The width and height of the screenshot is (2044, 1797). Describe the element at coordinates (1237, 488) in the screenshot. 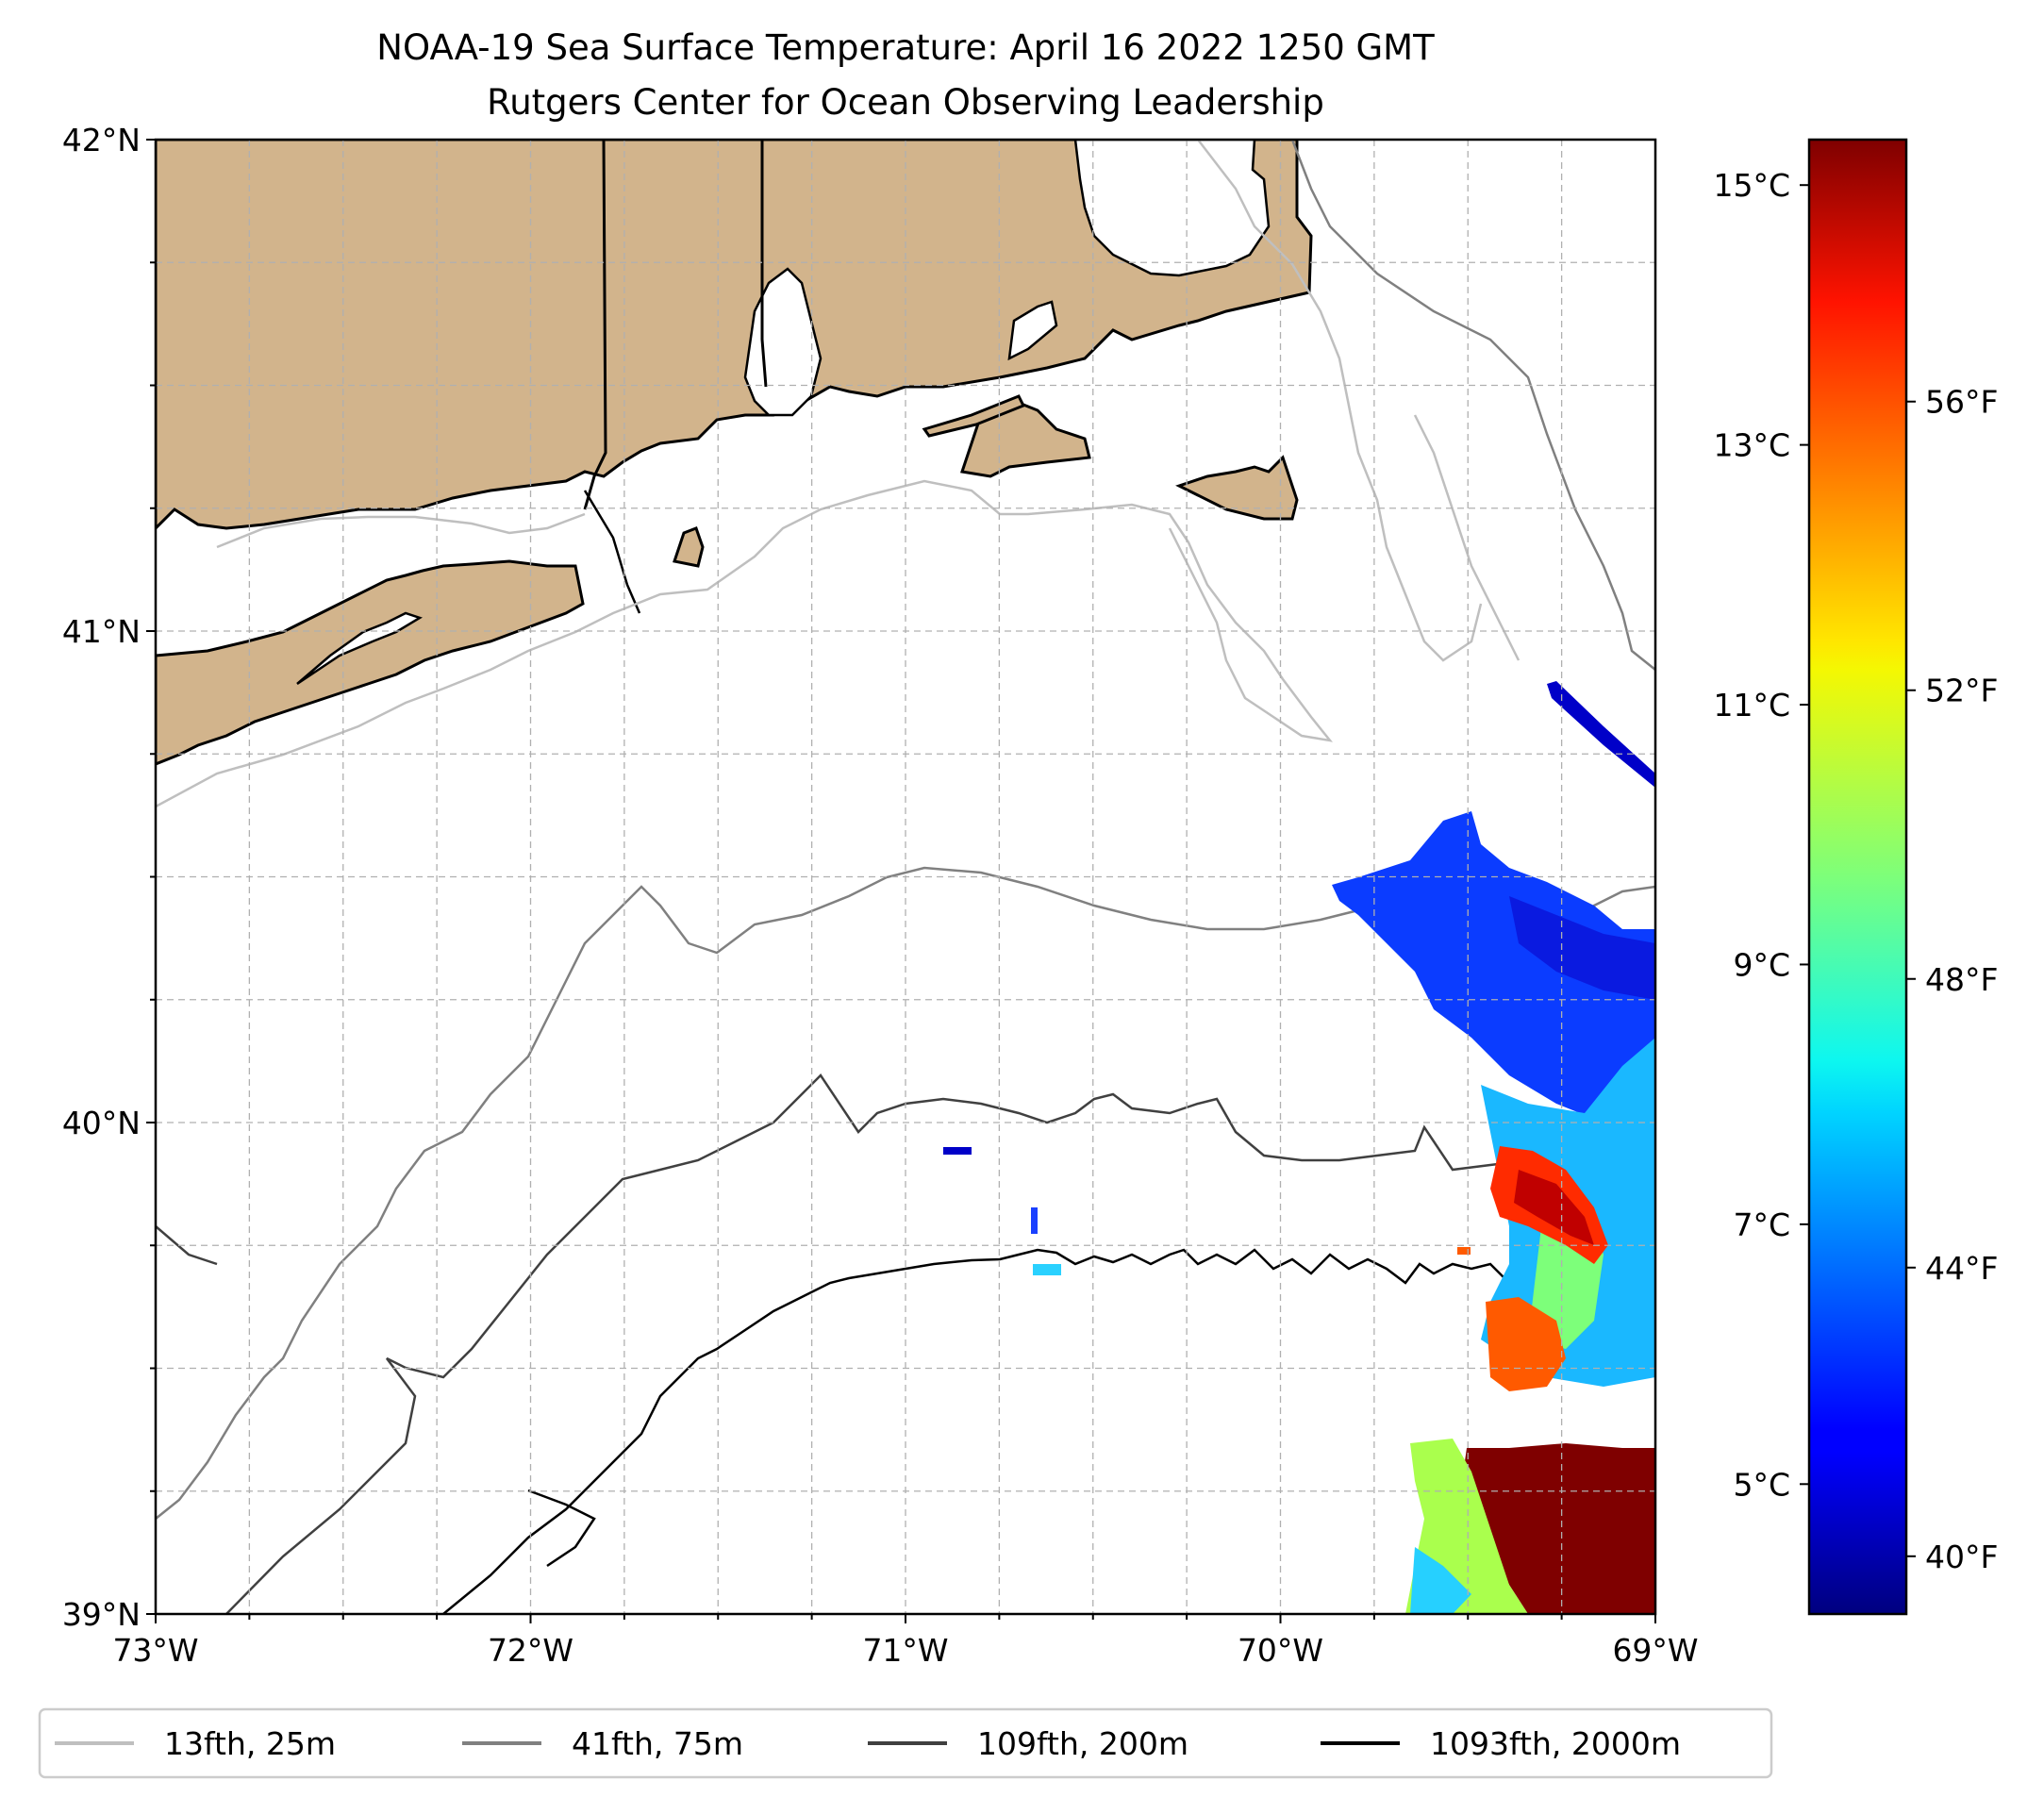

I see `land-nantucket` at that location.